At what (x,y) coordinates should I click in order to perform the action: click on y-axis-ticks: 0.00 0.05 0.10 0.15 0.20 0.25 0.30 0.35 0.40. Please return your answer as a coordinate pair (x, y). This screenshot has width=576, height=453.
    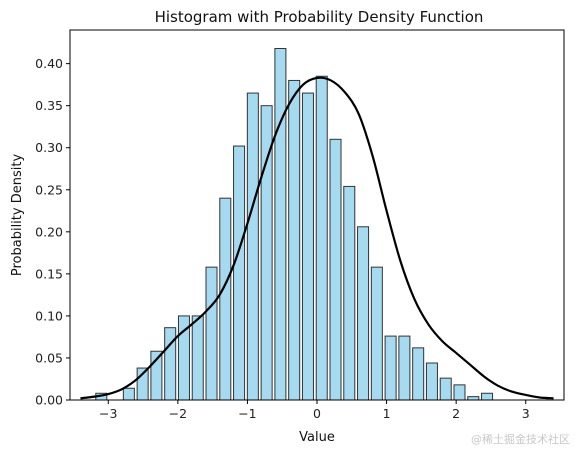
    Looking at the image, I should click on (52, 232).